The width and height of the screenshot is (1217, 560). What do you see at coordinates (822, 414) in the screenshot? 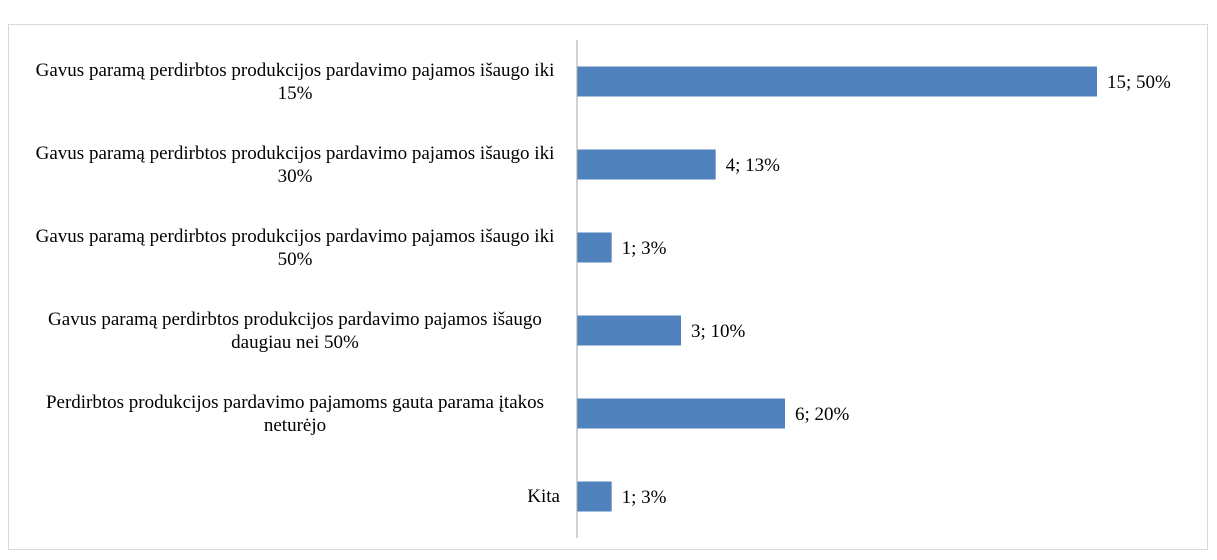
I see `data-label: 6; 20%` at bounding box center [822, 414].